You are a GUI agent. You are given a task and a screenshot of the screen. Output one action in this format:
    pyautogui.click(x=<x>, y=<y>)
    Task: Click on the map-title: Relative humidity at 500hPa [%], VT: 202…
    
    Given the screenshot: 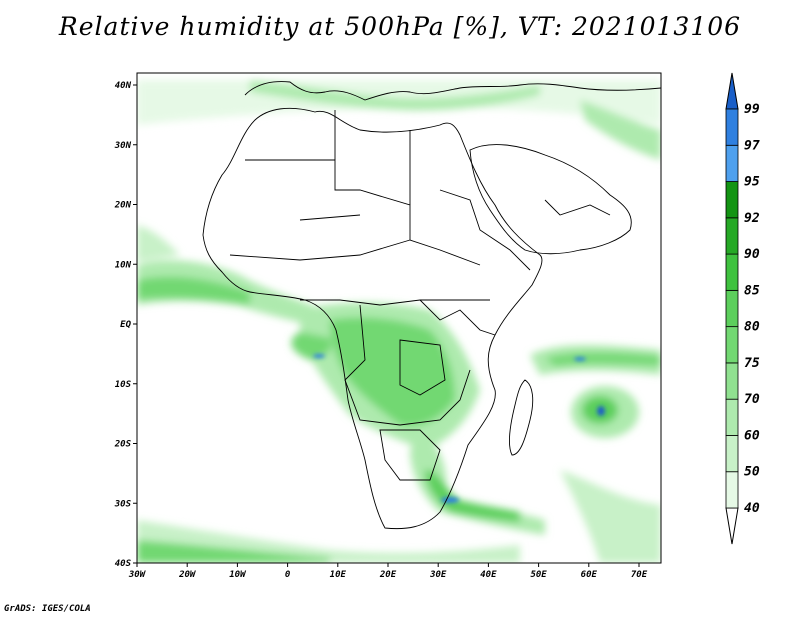 What is the action you would take?
    pyautogui.click(x=400, y=26)
    